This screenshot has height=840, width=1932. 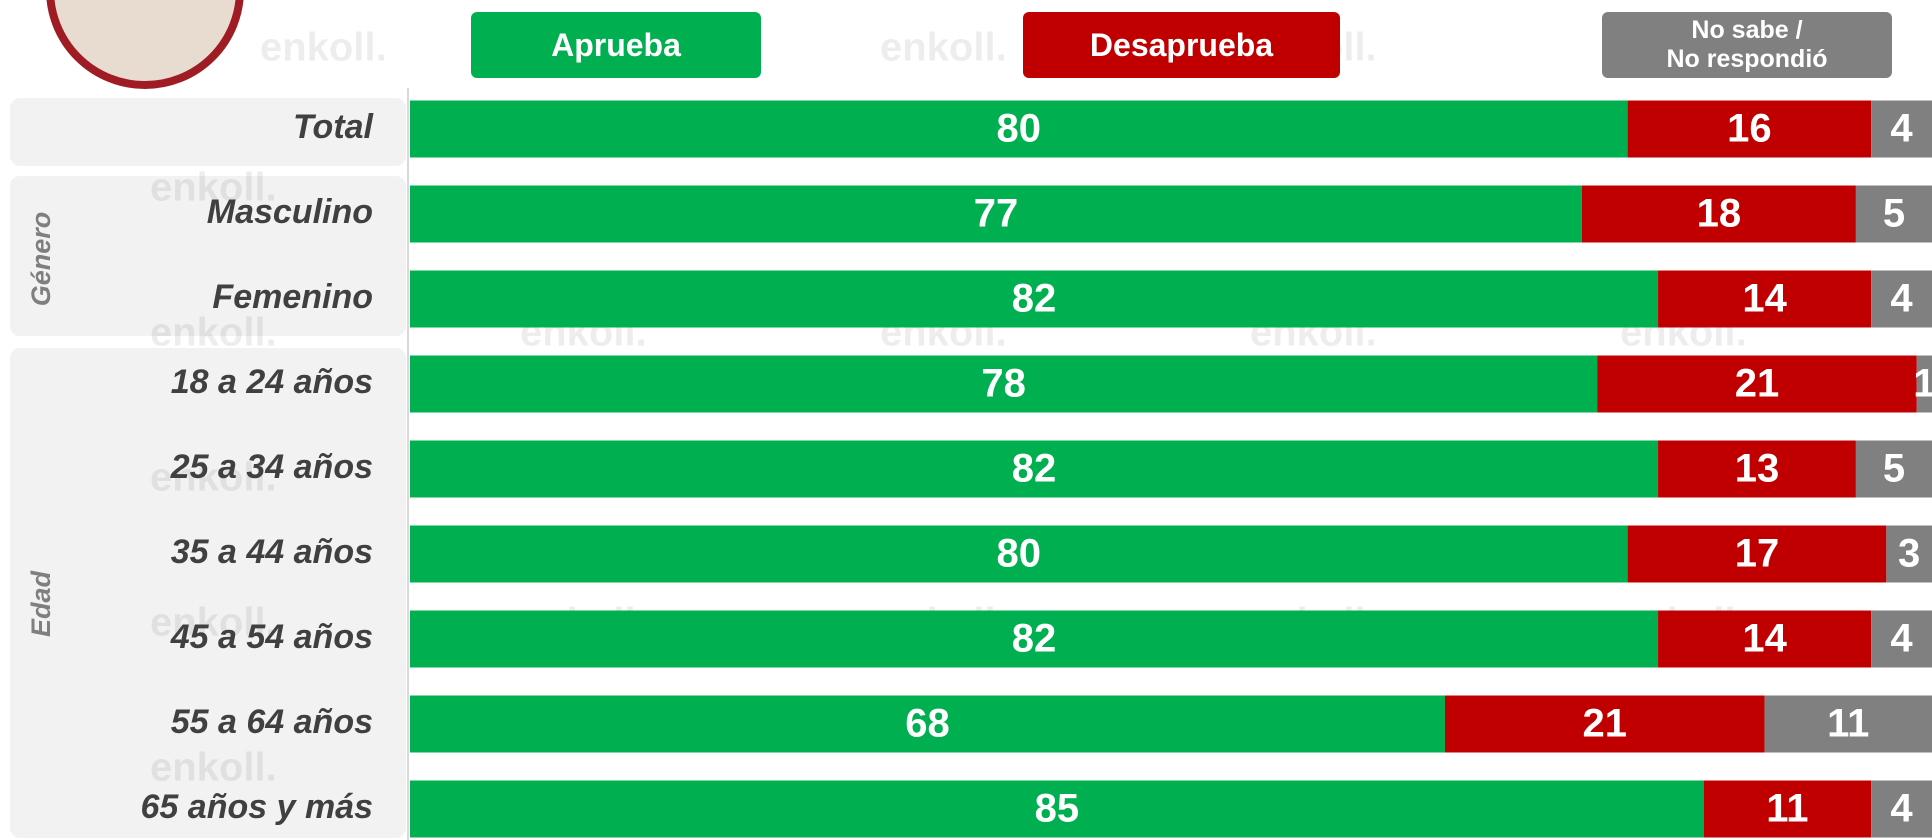 I want to click on legend-item: Aprueba, so click(x=616, y=45).